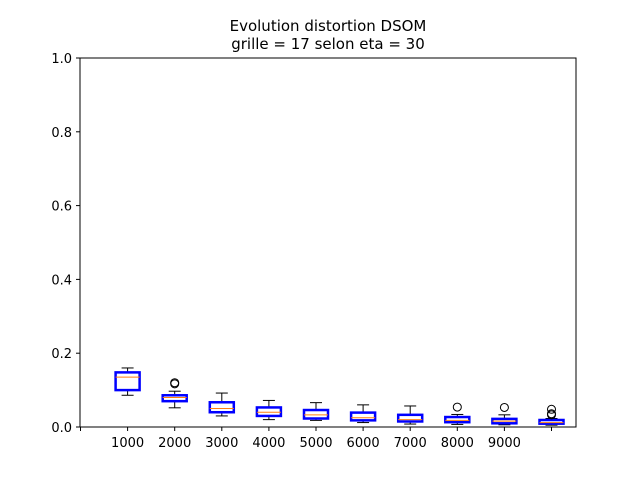 The image size is (640, 480). I want to click on x-tick-label: 6000, so click(363, 443).